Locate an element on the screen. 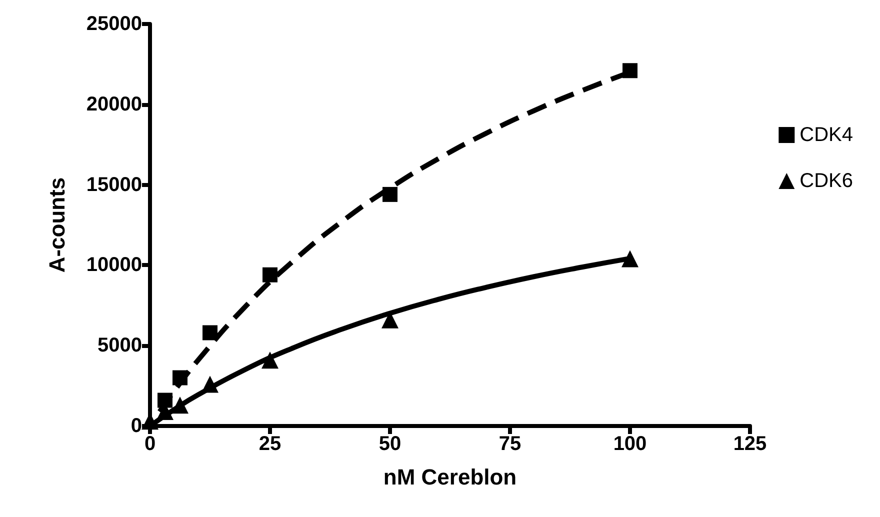 This screenshot has width=880, height=517. y-tick-label: 25000 is located at coordinates (114, 24).